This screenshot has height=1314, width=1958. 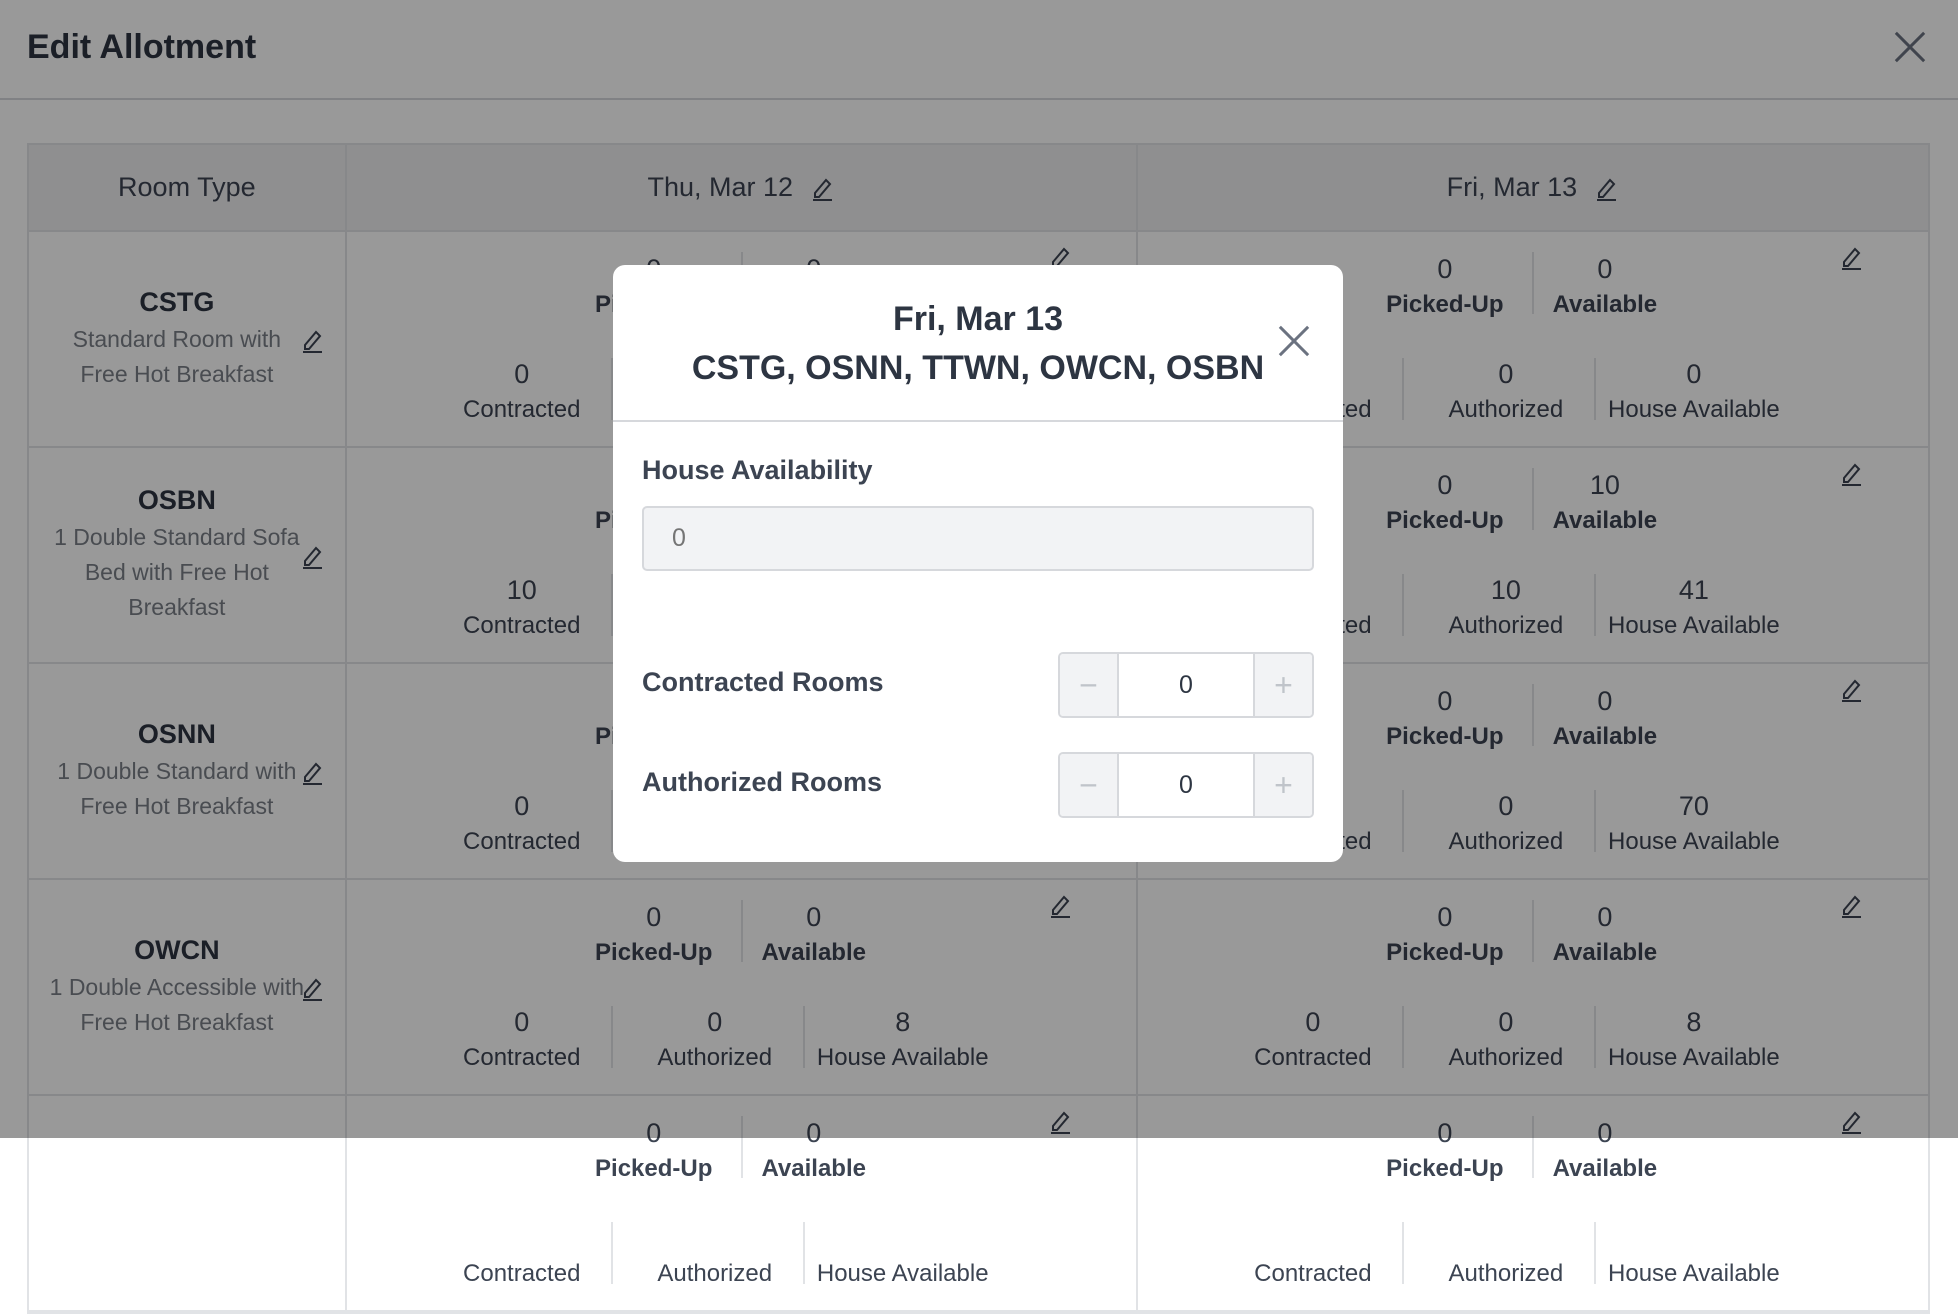 I want to click on house-available-value: 70, so click(x=1693, y=806).